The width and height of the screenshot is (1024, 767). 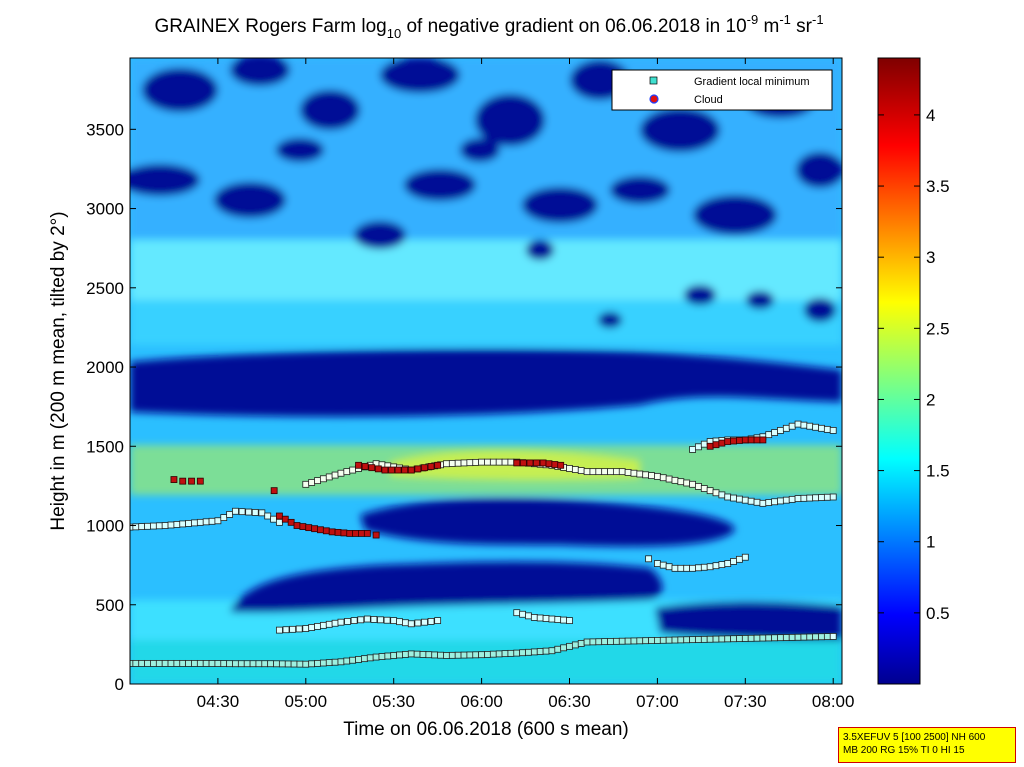 I want to click on x-axis-label: Time on 06.06.2018 (600 s mean), so click(x=486, y=729).